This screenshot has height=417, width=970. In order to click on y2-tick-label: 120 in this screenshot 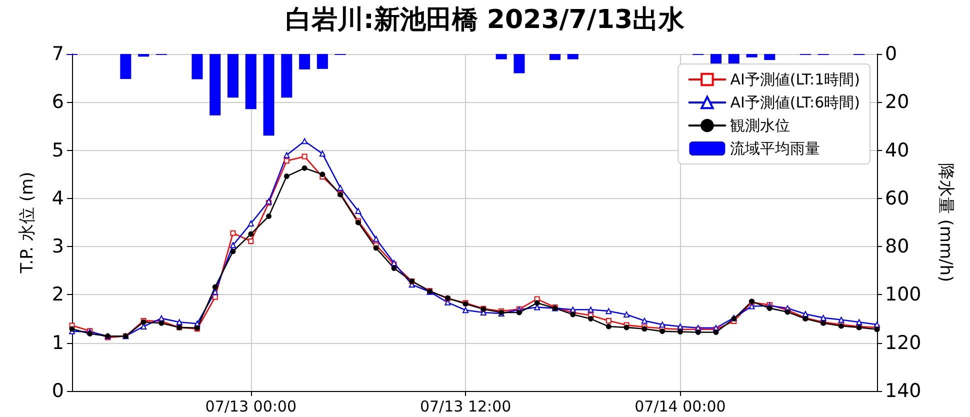, I will do `click(903, 343)`.